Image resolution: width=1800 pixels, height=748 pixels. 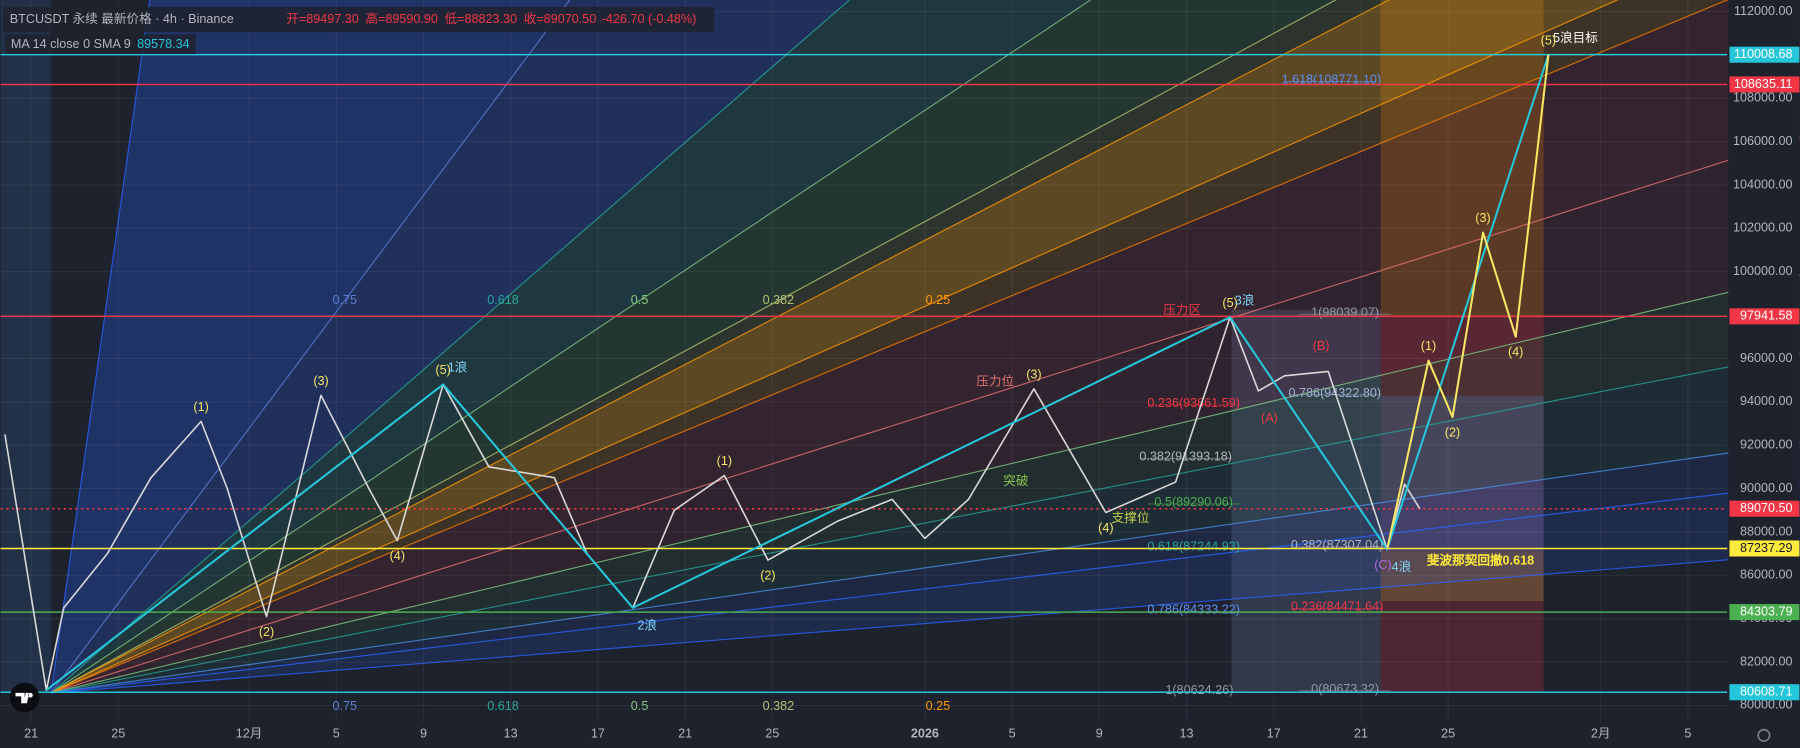 I want to click on price-axis, so click(x=1764, y=374).